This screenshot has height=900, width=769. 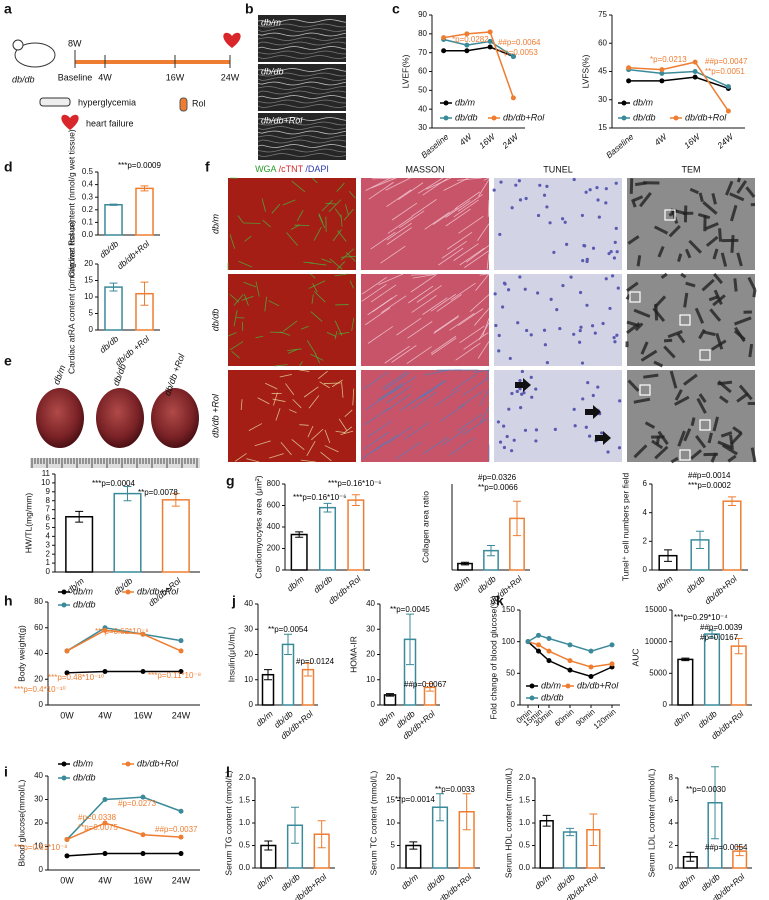 What do you see at coordinates (602, 14) in the screenshot?
I see `y-tick-label: 75` at bounding box center [602, 14].